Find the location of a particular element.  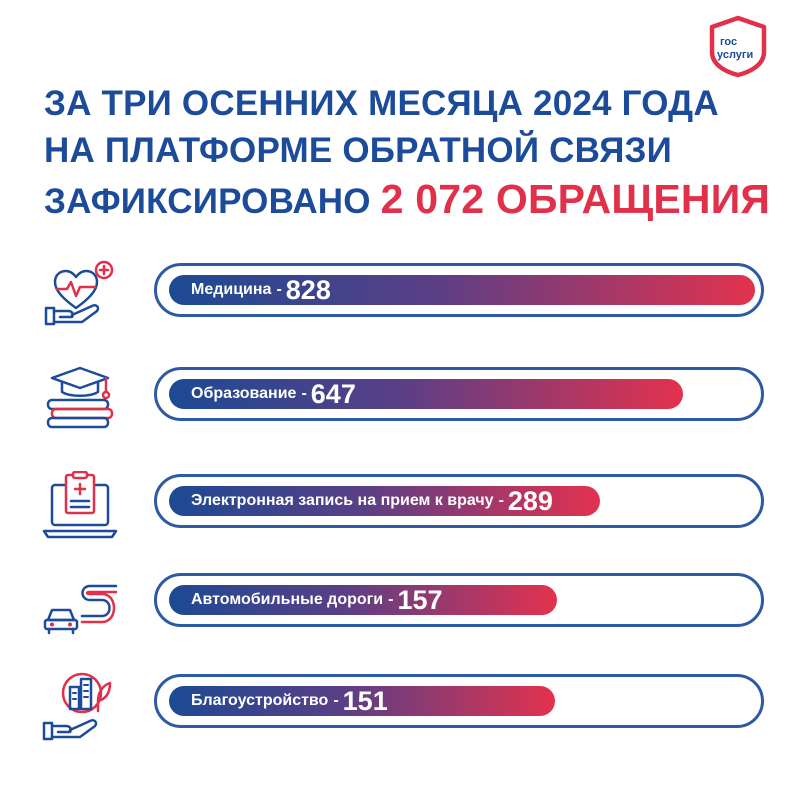

graduation-books-icon is located at coordinates (80, 399).